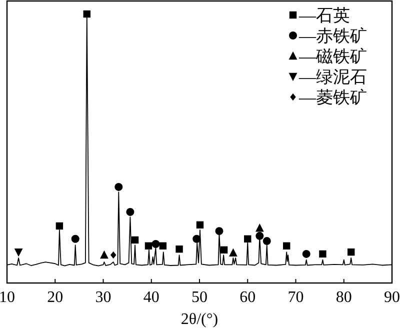  Describe the element at coordinates (332, 77) in the screenshot. I see `legend-label: —绿泥石` at that location.